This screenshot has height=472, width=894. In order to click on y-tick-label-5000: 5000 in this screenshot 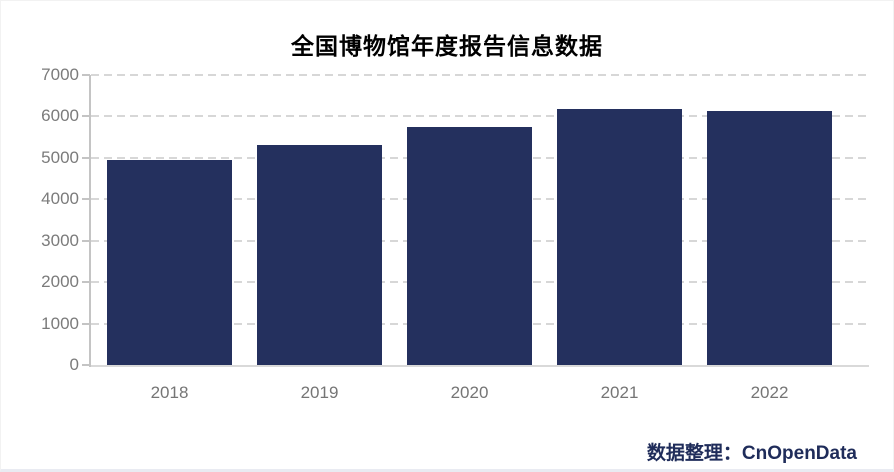, I will do `click(60, 157)`.